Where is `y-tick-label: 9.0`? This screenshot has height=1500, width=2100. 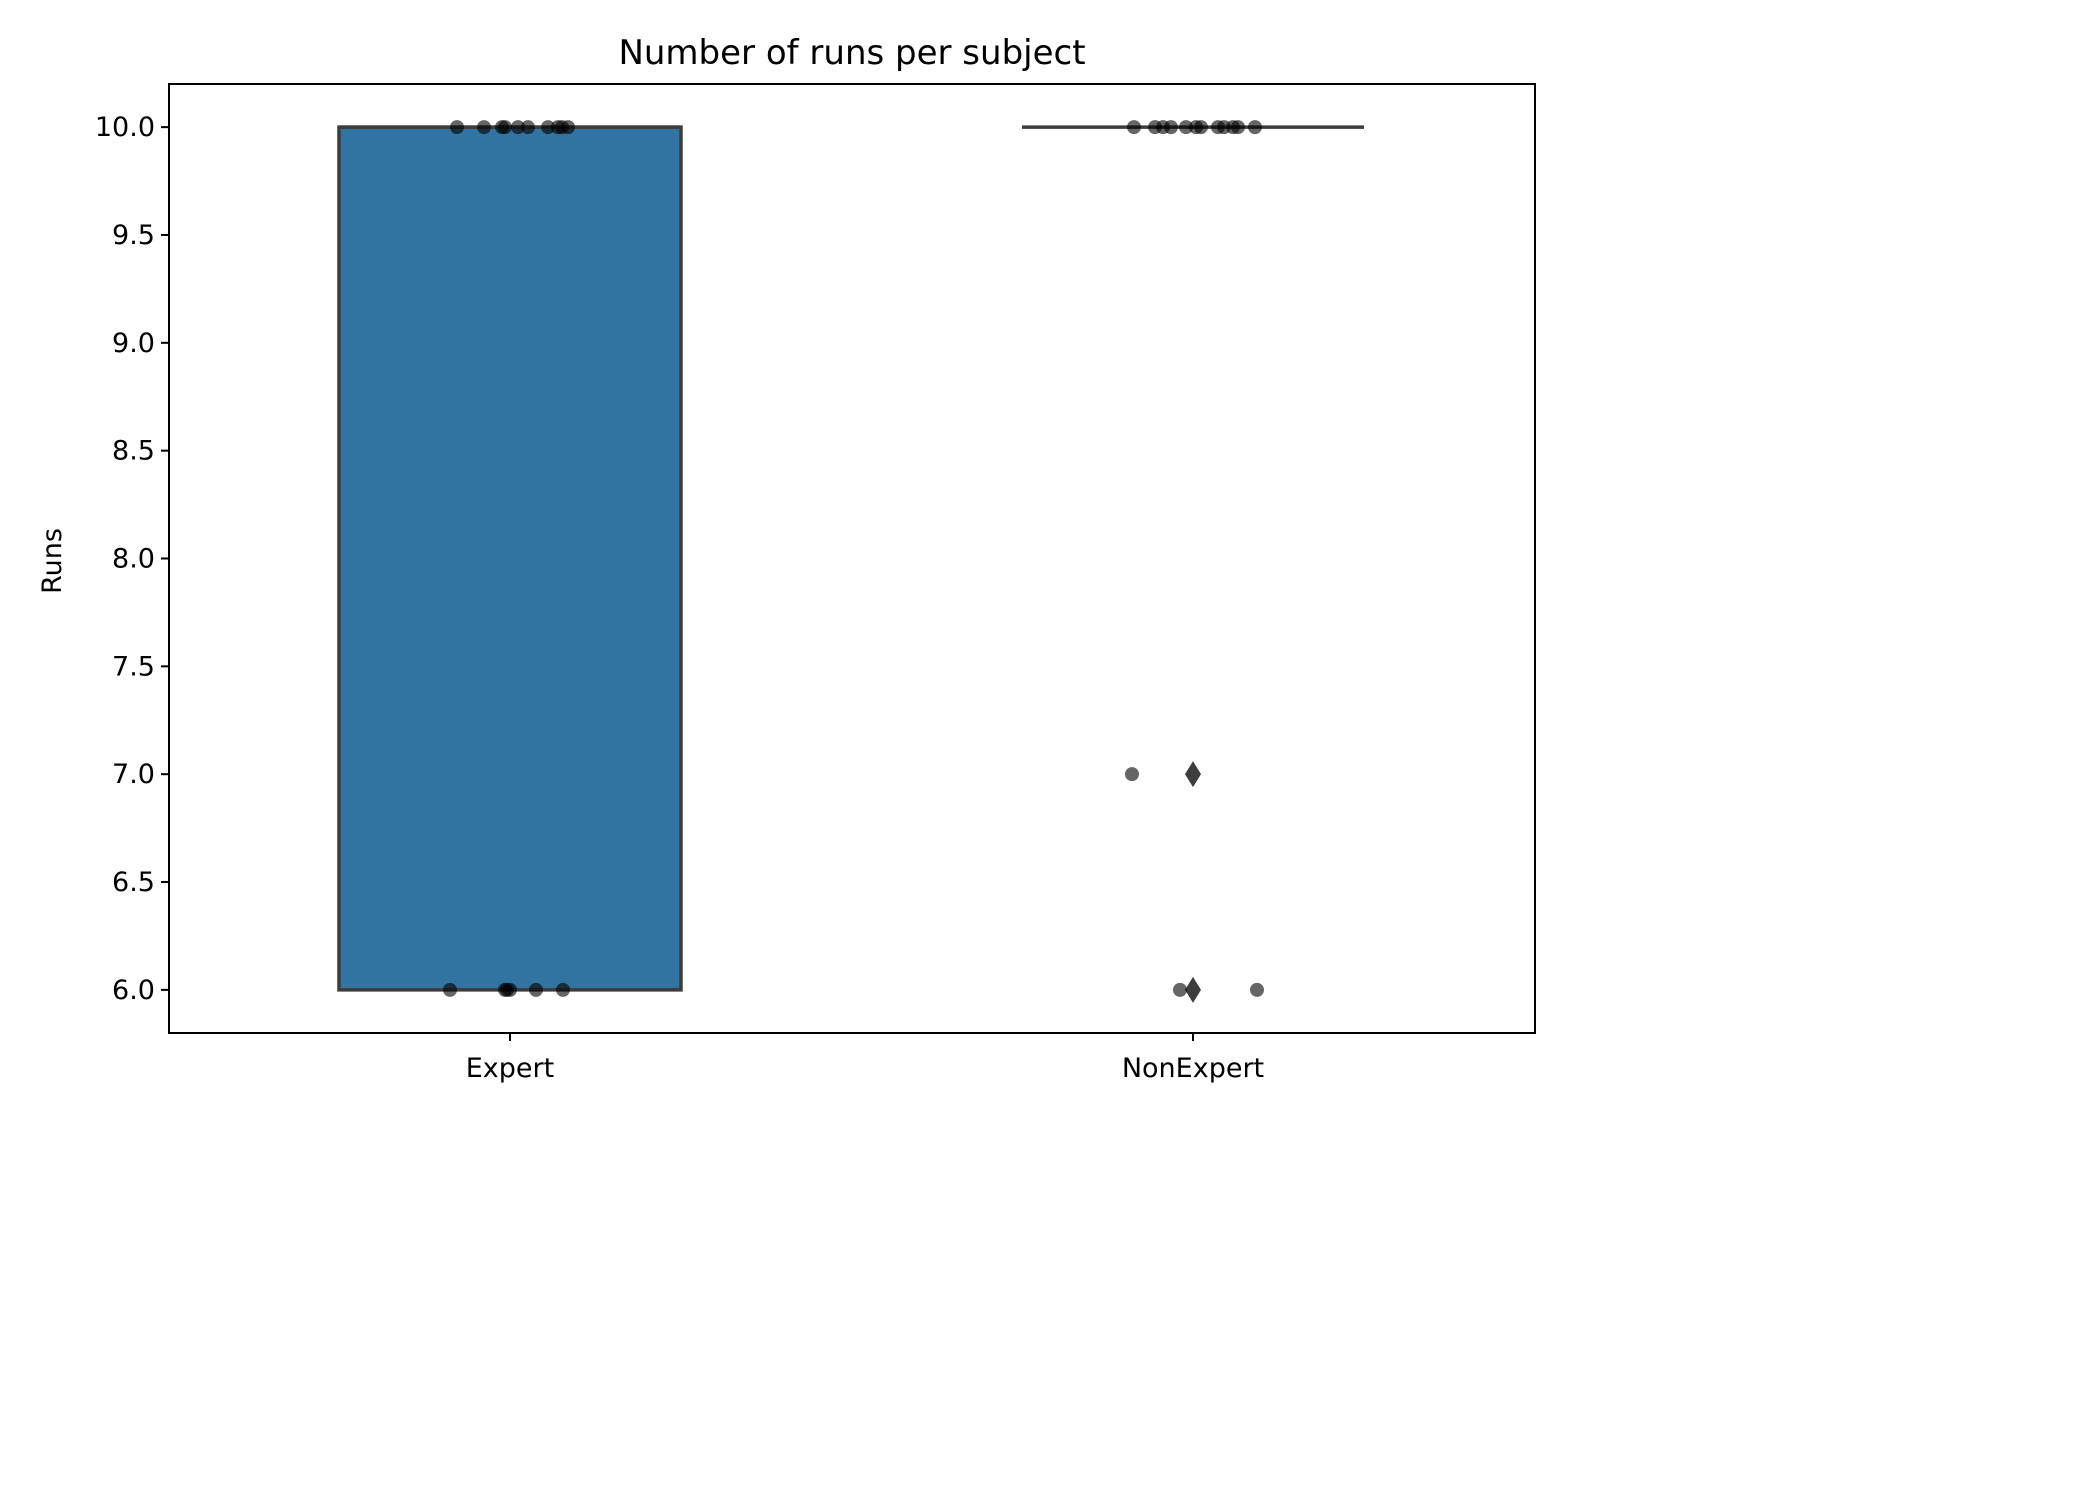 y-tick-label: 9.0 is located at coordinates (133, 343).